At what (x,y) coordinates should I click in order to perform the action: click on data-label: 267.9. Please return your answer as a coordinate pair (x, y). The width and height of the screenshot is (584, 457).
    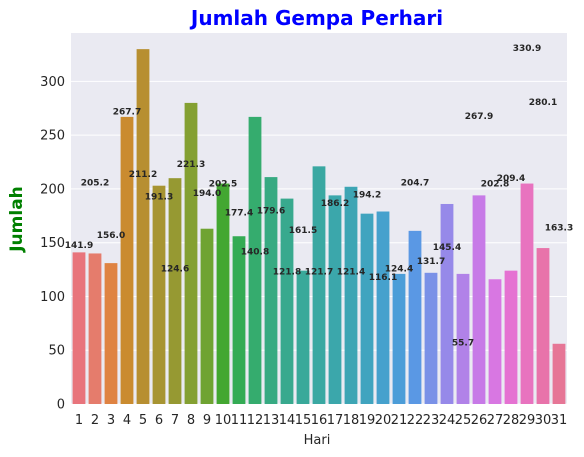
    Looking at the image, I should click on (479, 117).